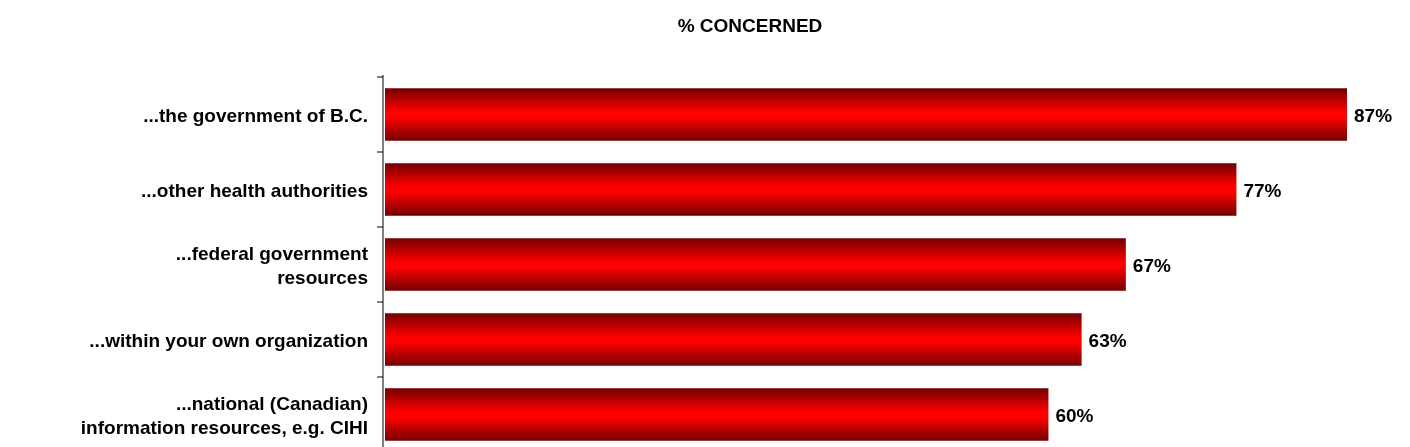 The image size is (1410, 447). I want to click on y-tick-label: ...other health authorities, so click(254, 190).